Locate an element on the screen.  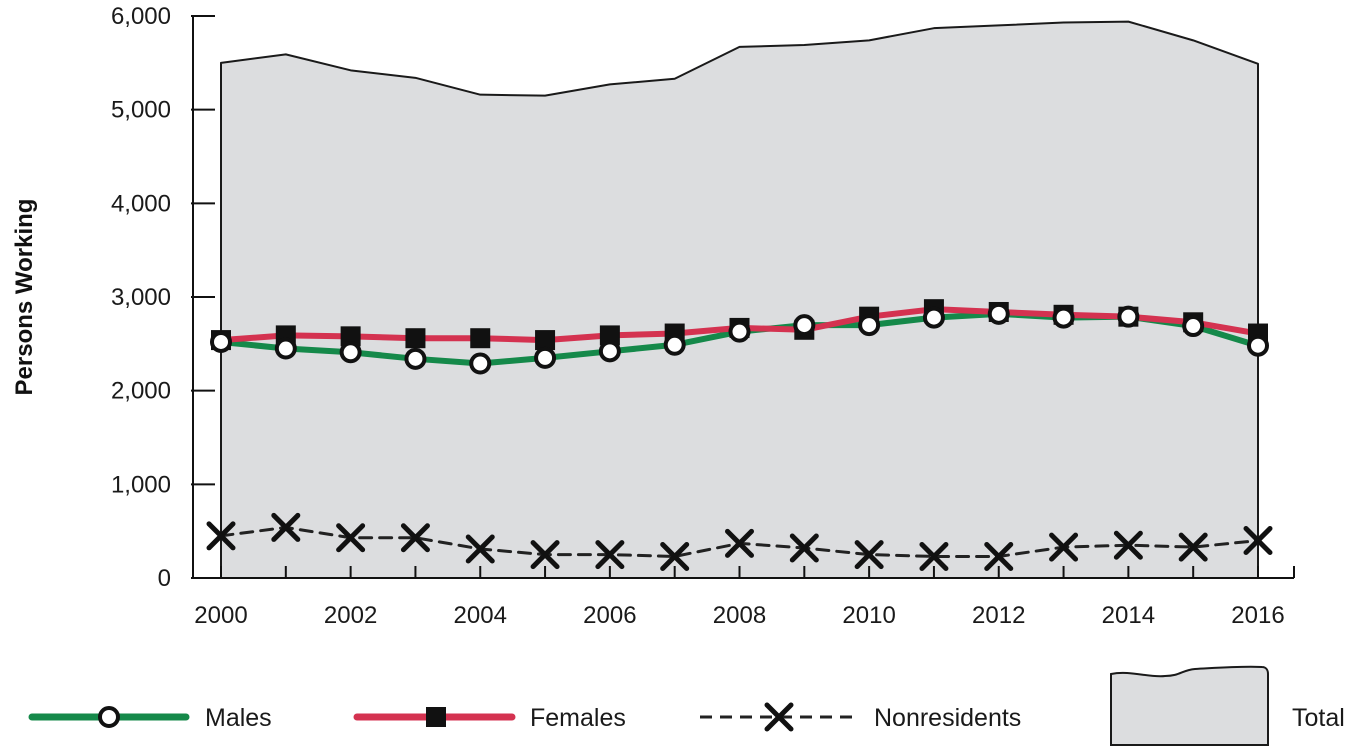
y-tick-label: 2,000 is located at coordinates (141, 391).